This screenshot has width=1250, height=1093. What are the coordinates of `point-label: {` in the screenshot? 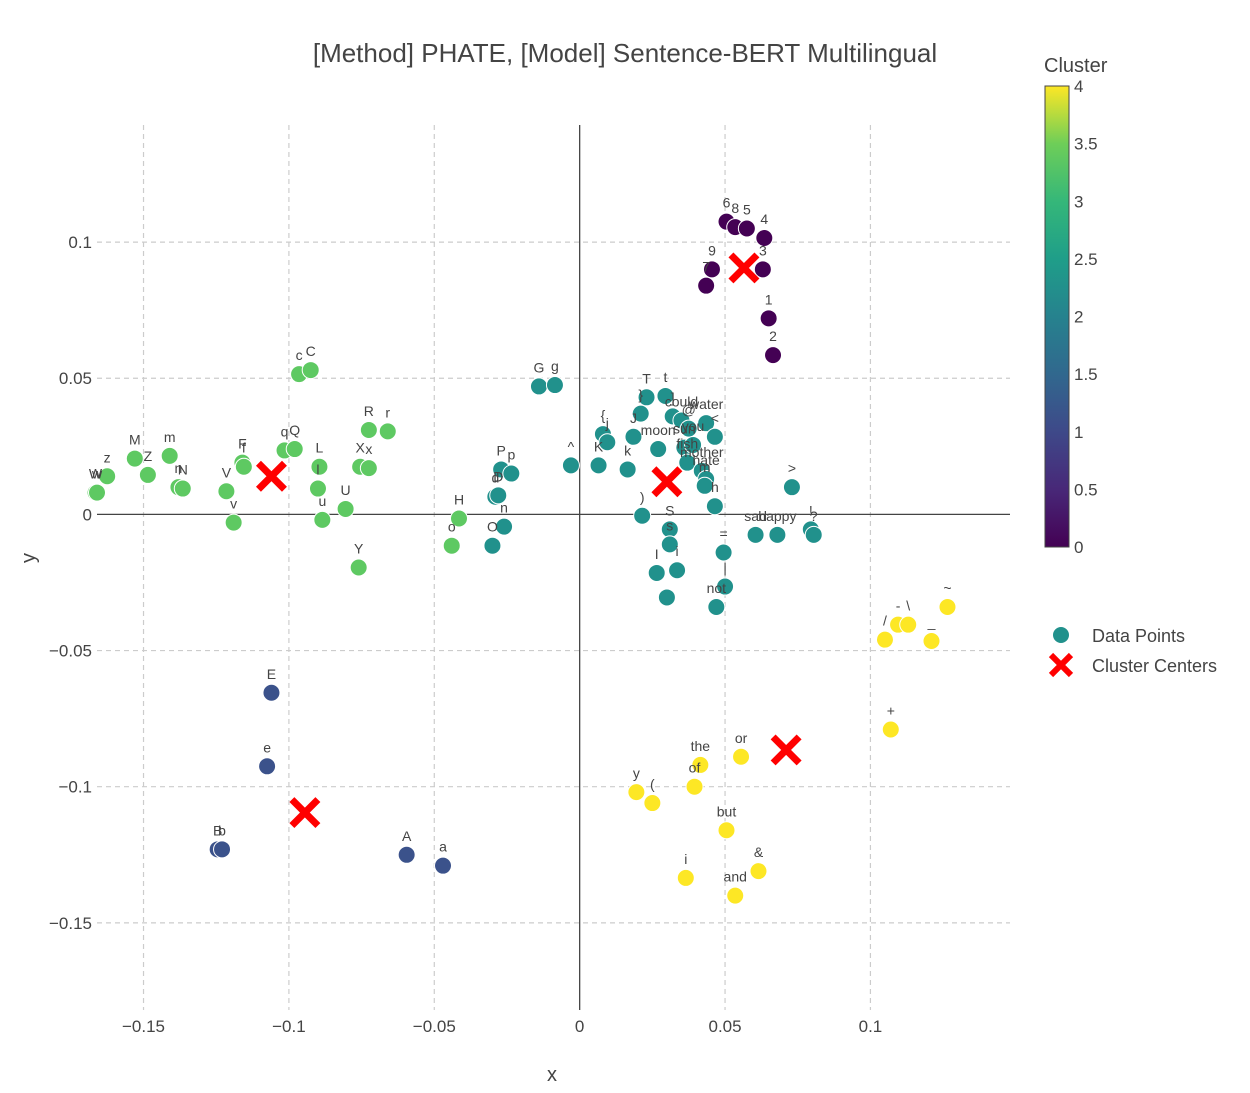 It's located at (603, 415).